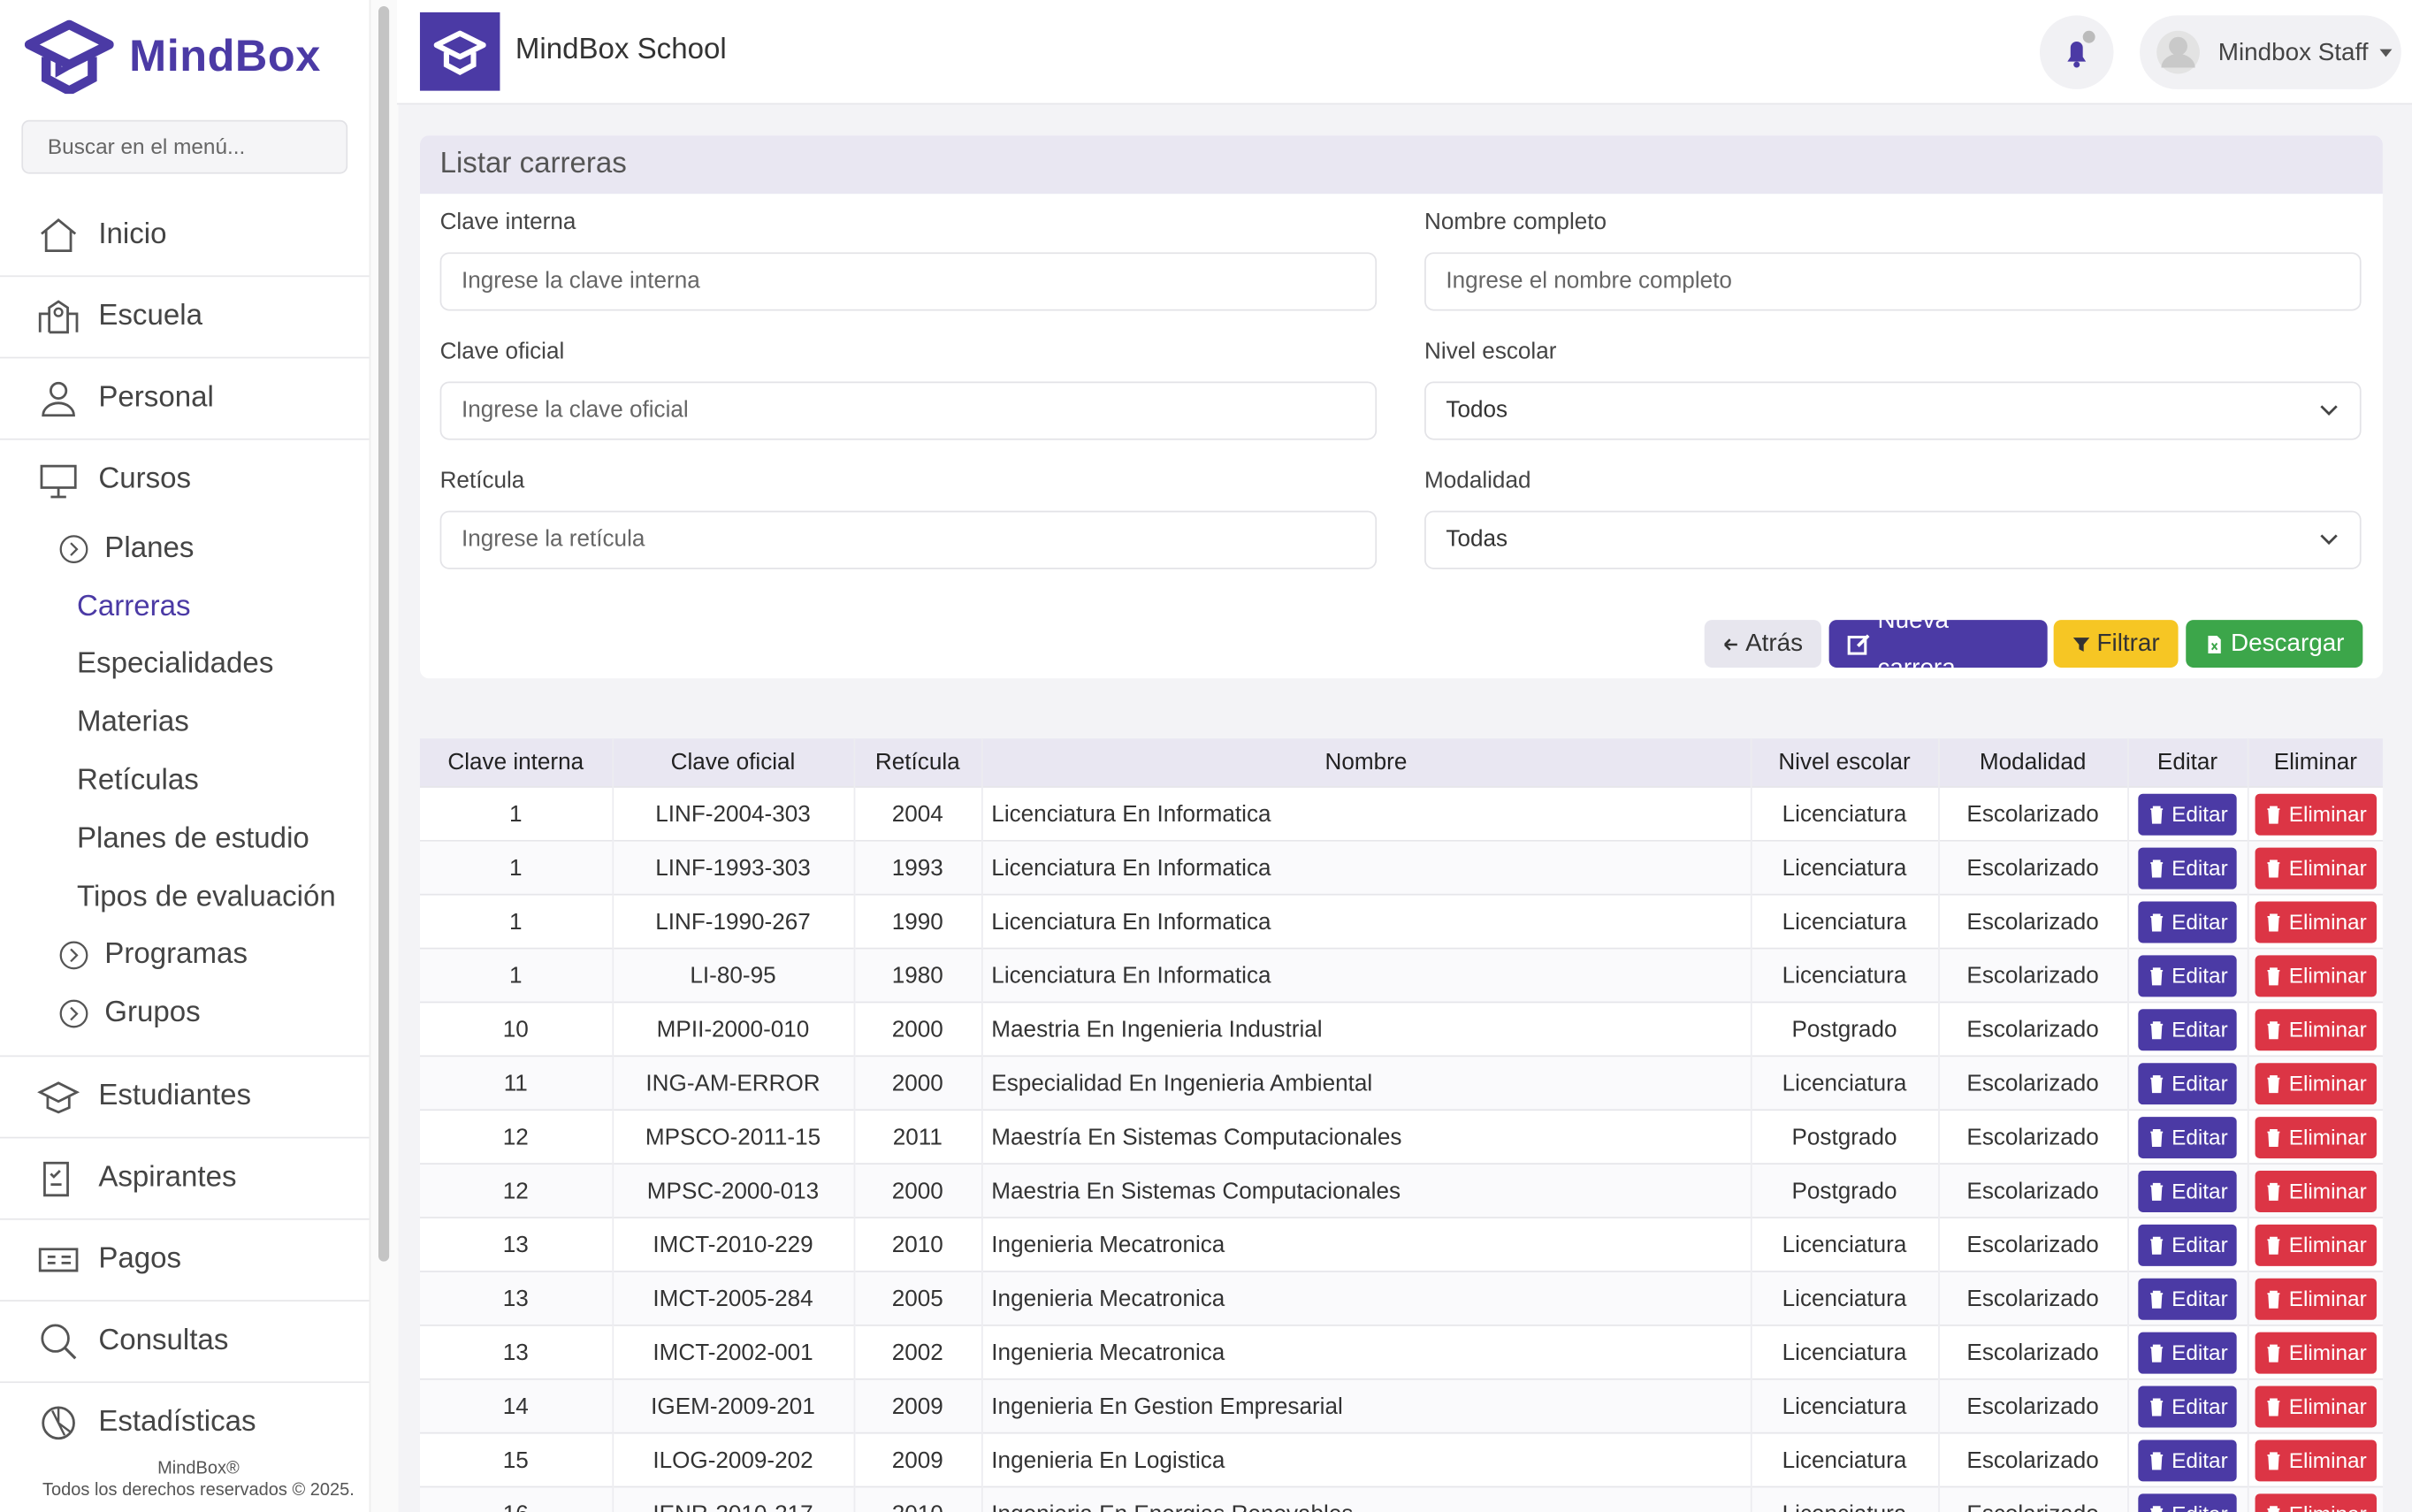  I want to click on form-field: Clave interna Ingrese la clave interna, so click(908, 260).